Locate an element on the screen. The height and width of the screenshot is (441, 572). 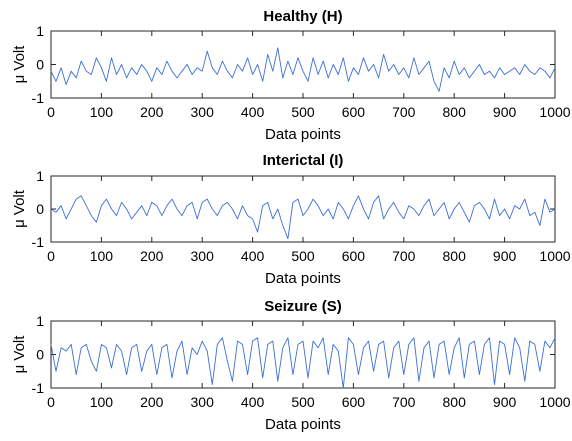
plot-frame is located at coordinates (303, 354).